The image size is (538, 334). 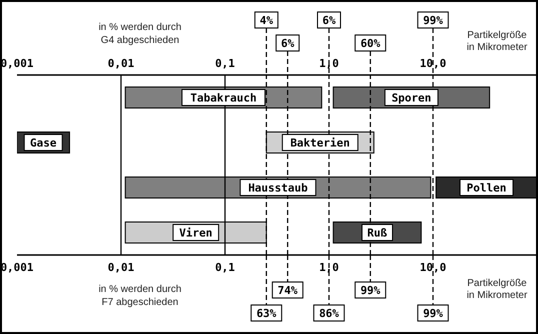 I want to click on series-label: Sporen, so click(x=412, y=98).